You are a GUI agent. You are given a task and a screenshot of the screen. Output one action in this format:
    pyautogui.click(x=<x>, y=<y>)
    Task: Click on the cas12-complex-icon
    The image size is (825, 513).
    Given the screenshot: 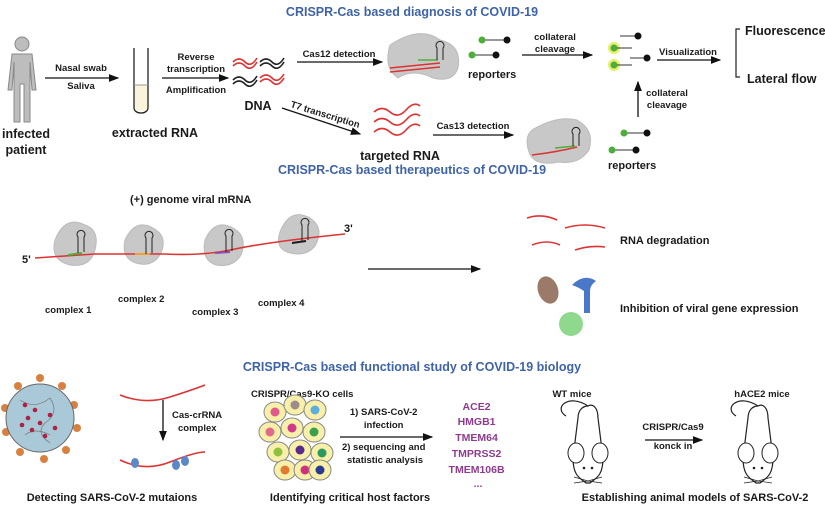 What is the action you would take?
    pyautogui.click(x=423, y=56)
    